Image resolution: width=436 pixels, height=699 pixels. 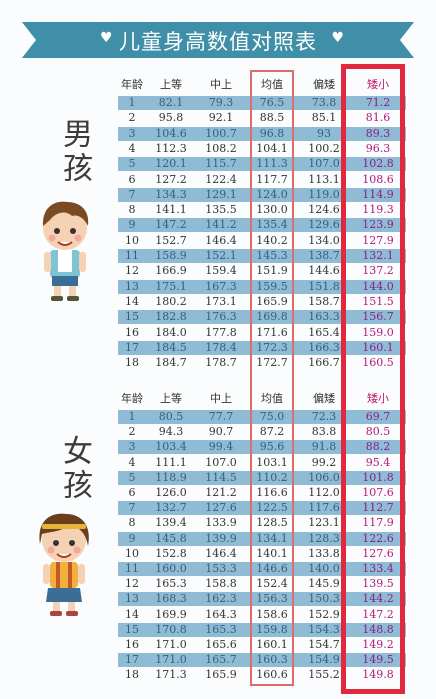 What do you see at coordinates (378, 462) in the screenshot?
I see `cell-short: 95.4` at bounding box center [378, 462].